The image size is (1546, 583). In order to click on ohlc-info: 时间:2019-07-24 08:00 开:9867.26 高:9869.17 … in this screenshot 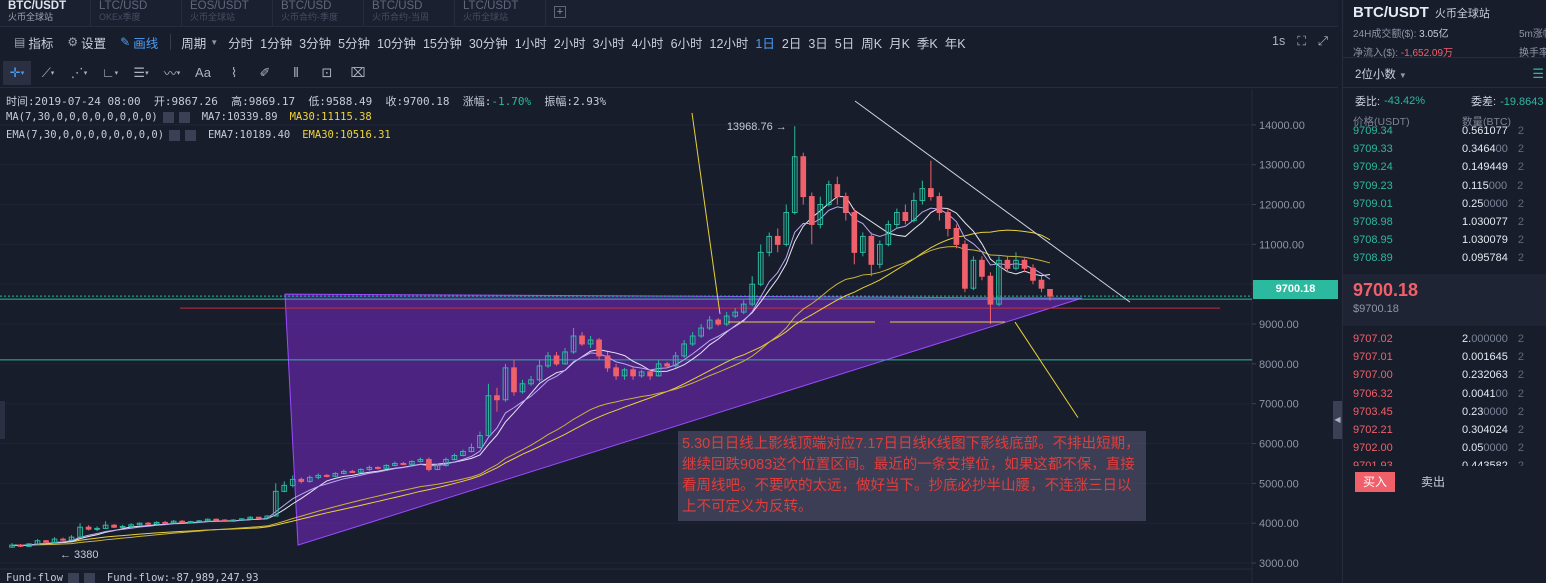, I will do `click(306, 101)`.